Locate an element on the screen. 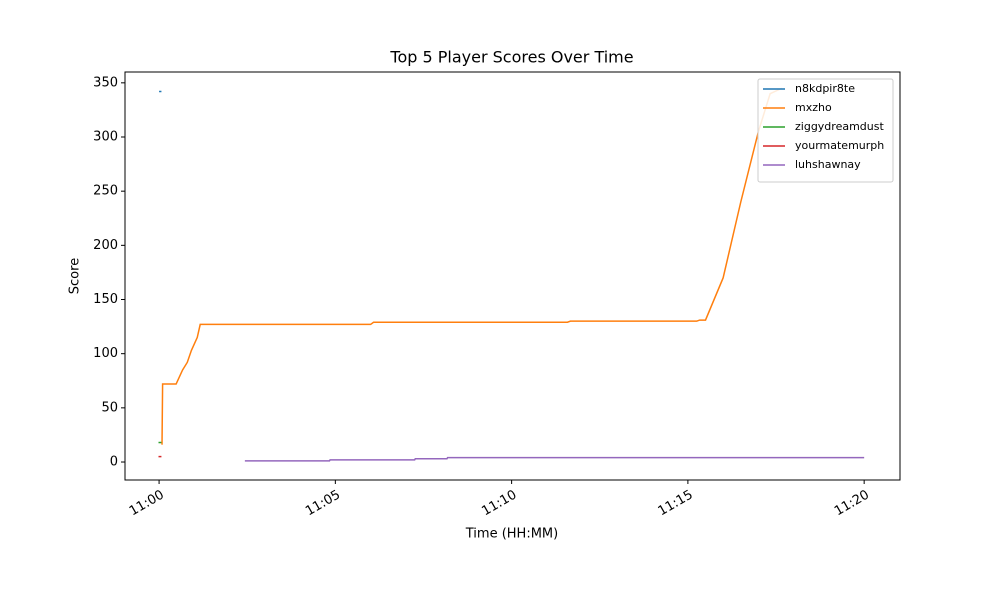  x-tick-label: 11:15 is located at coordinates (676, 504).